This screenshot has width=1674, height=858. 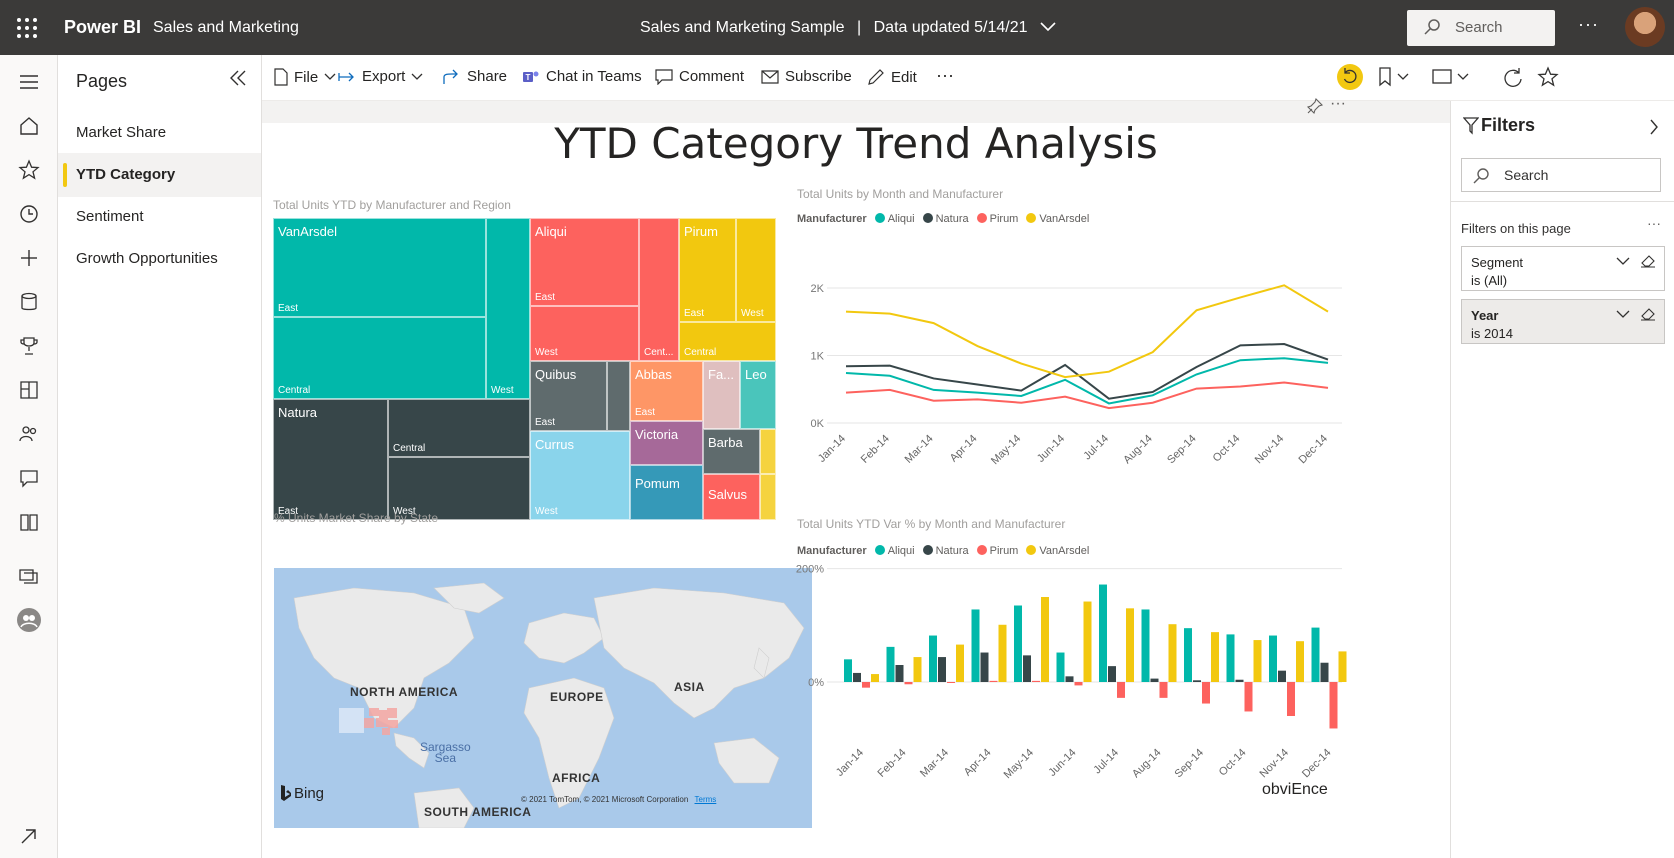 I want to click on page-tab-market-share: Market Share, so click(x=121, y=132).